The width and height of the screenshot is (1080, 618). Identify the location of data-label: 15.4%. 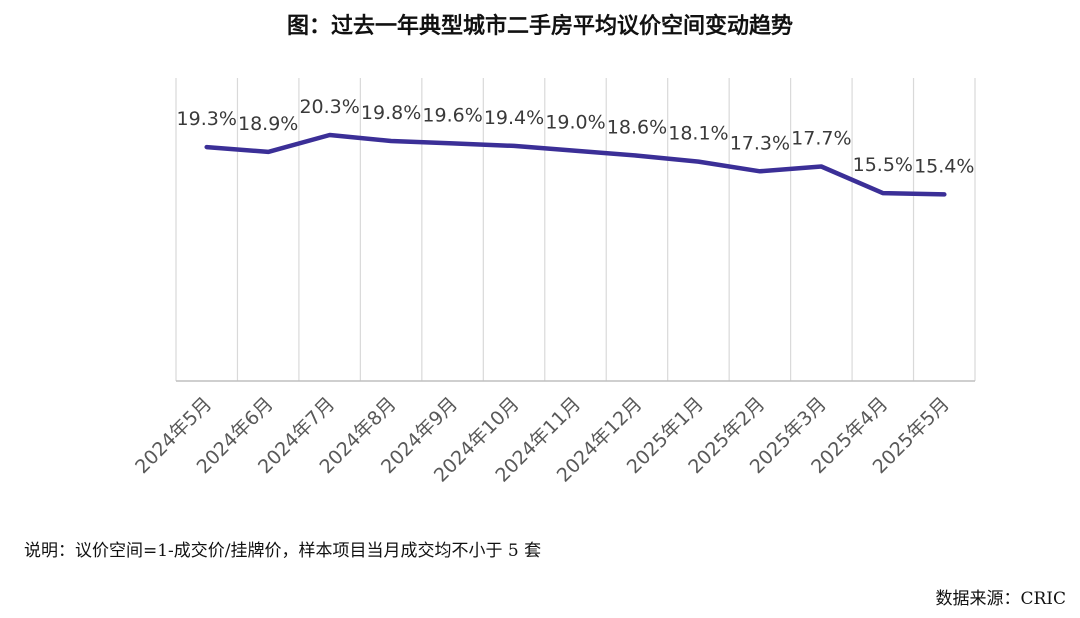
(944, 166).